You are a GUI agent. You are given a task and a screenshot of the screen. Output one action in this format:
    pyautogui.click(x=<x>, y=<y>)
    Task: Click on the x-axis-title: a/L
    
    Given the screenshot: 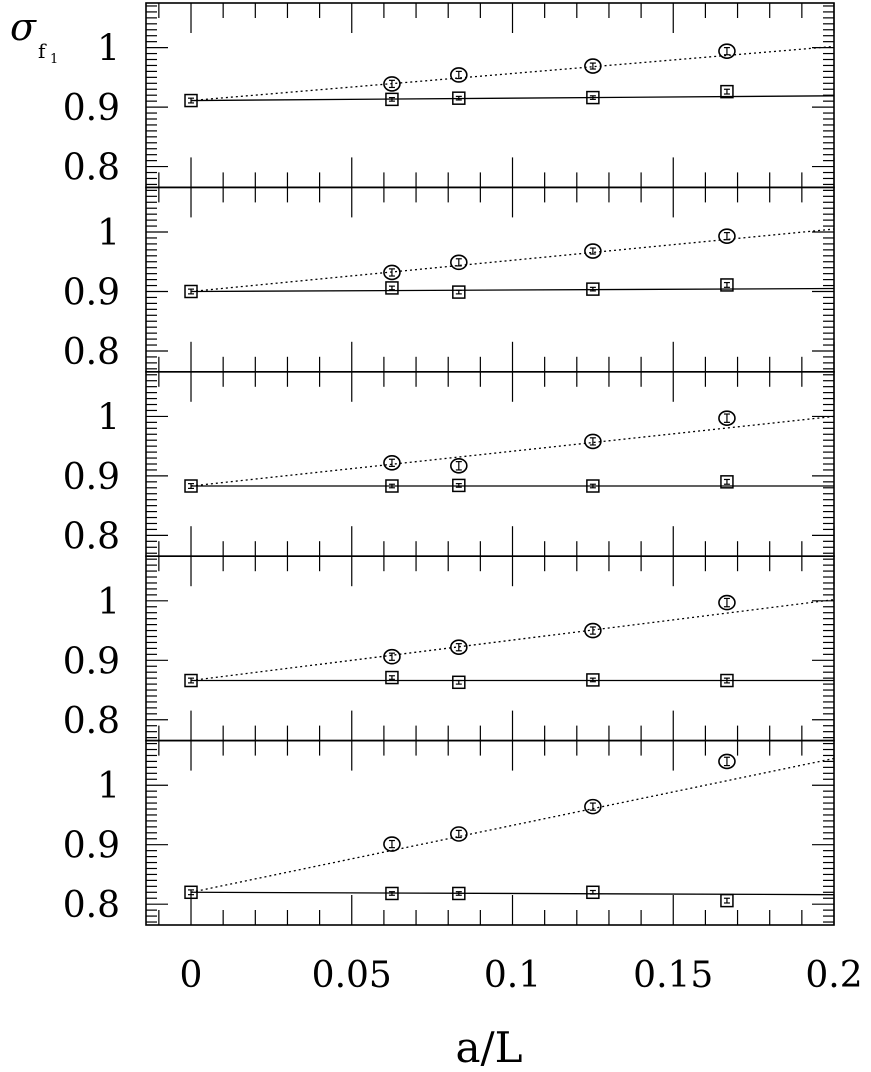 What is the action you would take?
    pyautogui.click(x=488, y=1047)
    